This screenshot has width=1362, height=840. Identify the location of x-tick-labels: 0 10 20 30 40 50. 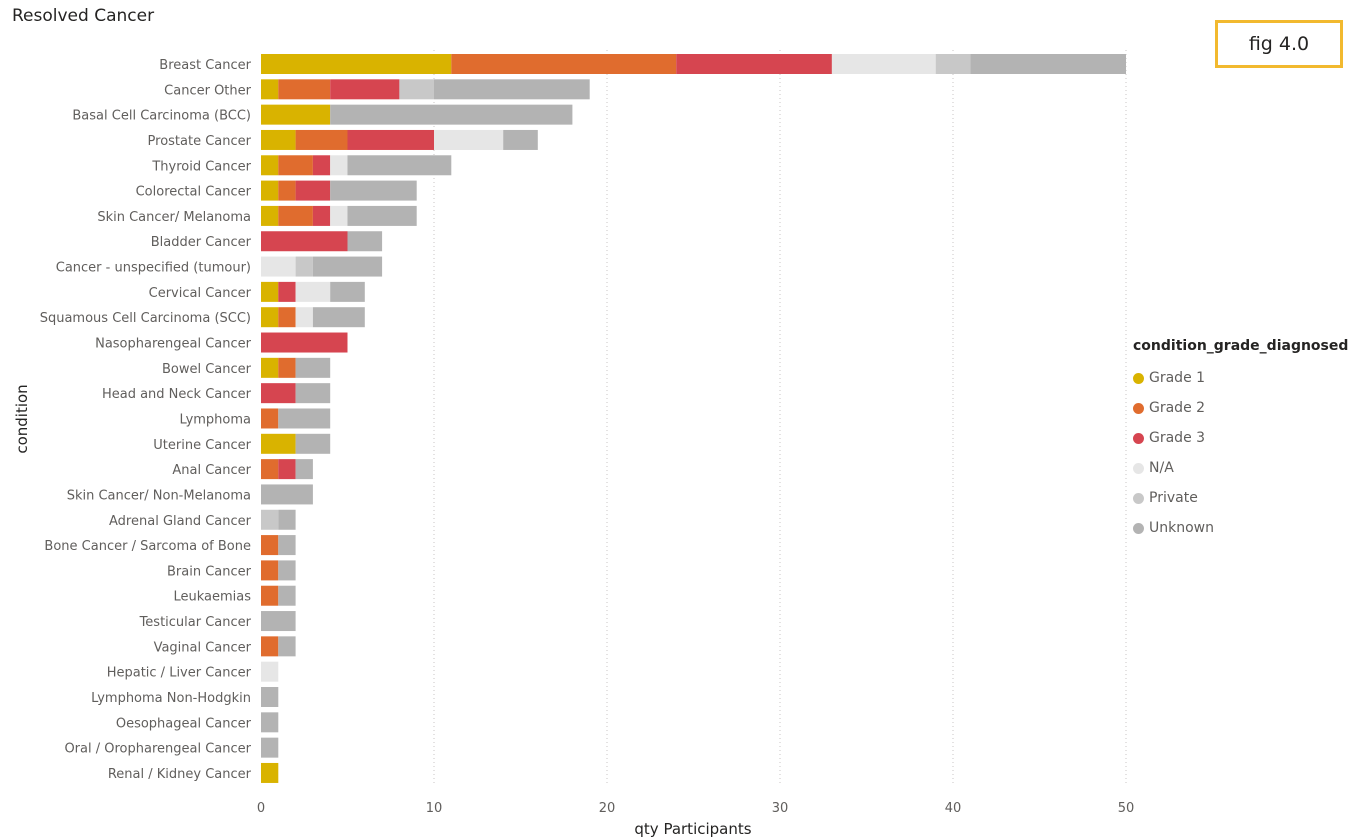
(695, 808).